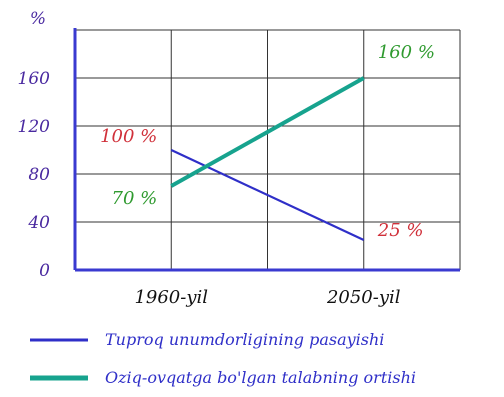 The height and width of the screenshot is (397, 504). I want to click on data-label: 70 %, so click(135, 198).